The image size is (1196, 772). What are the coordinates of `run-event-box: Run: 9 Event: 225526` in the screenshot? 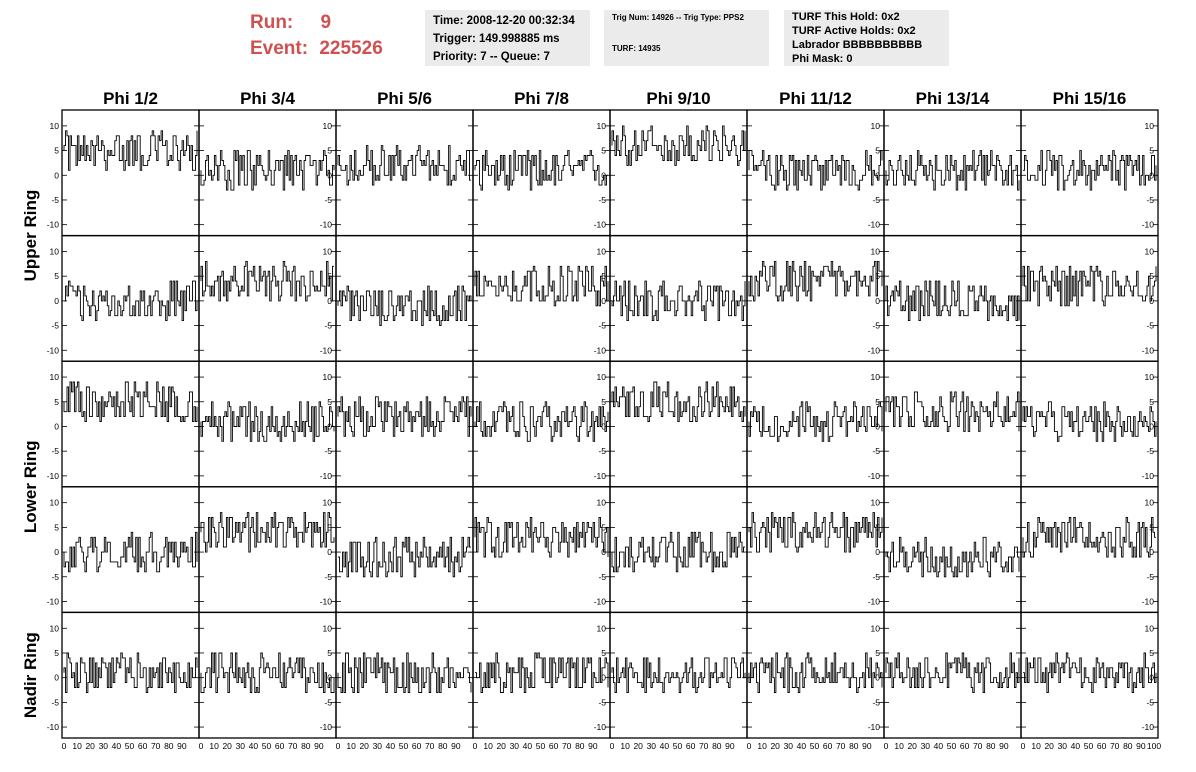 It's located at (330, 36).